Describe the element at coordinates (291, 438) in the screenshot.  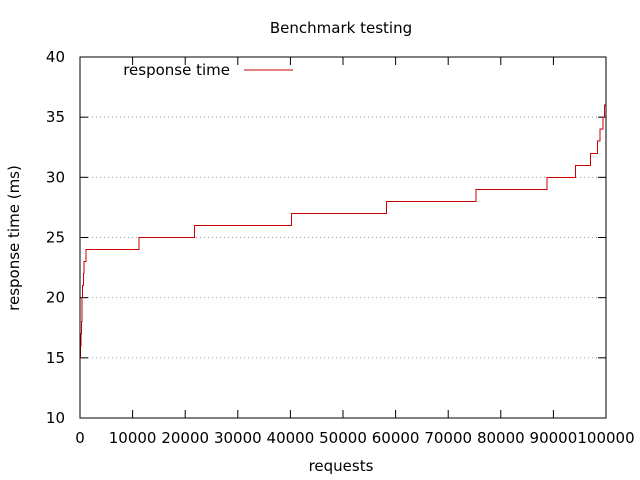
I see `x-tick-label: 40000` at that location.